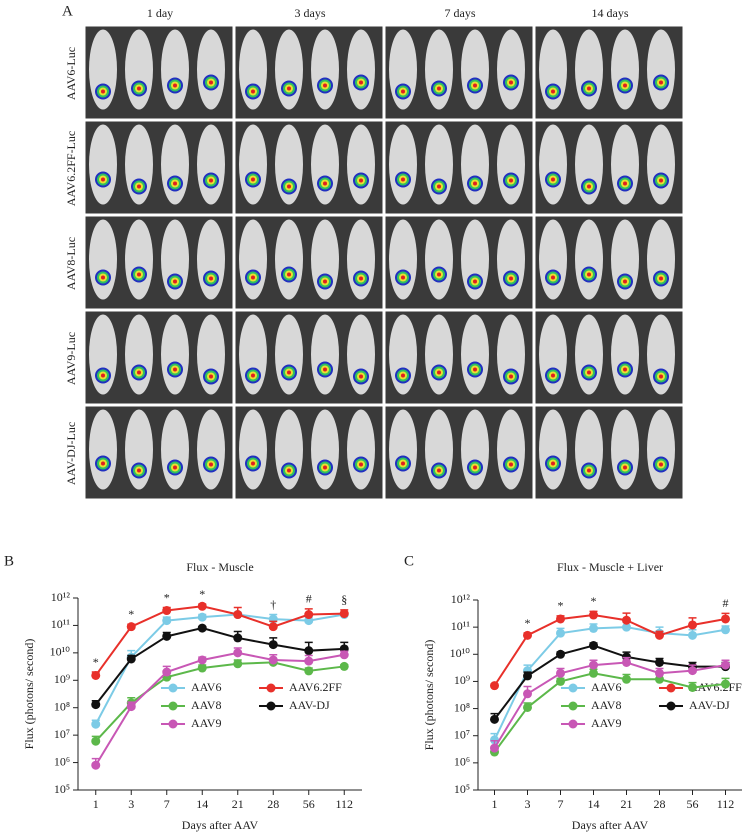 The image size is (756, 840). What do you see at coordinates (273, 604) in the screenshot?
I see `annotation: †` at bounding box center [273, 604].